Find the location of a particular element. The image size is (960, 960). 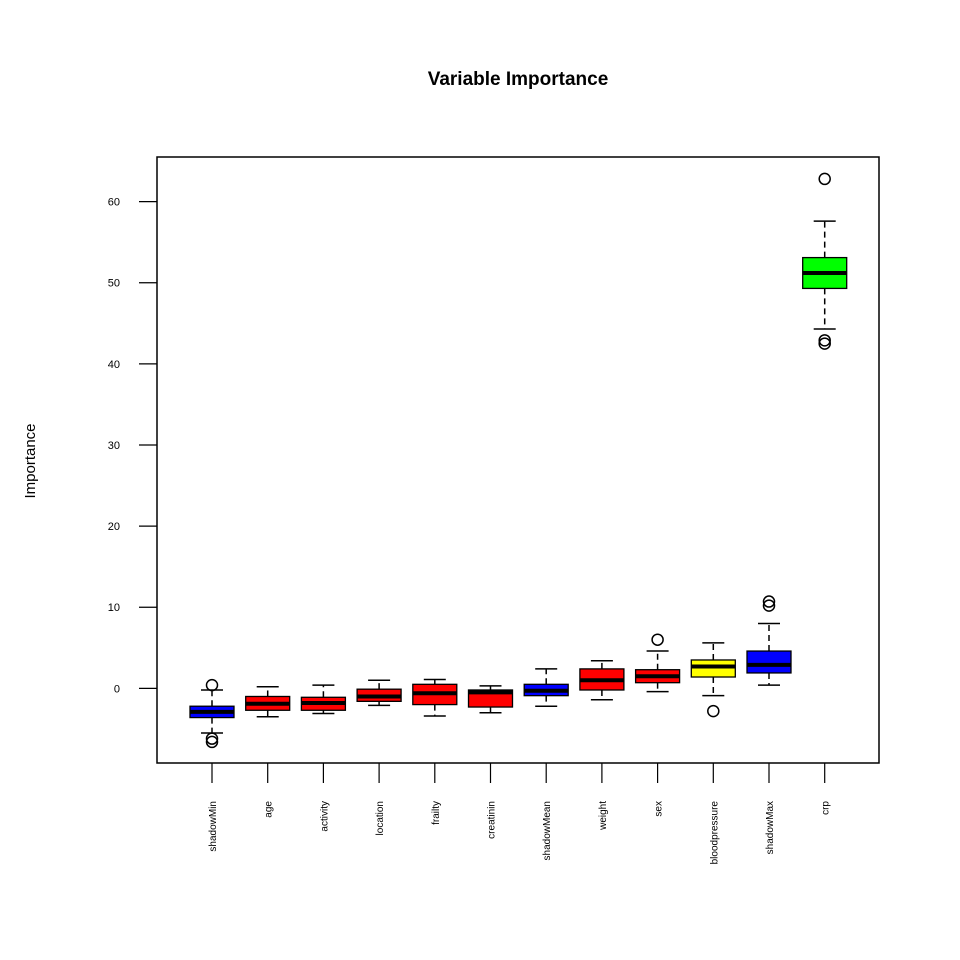

box-crp is located at coordinates (825, 261).